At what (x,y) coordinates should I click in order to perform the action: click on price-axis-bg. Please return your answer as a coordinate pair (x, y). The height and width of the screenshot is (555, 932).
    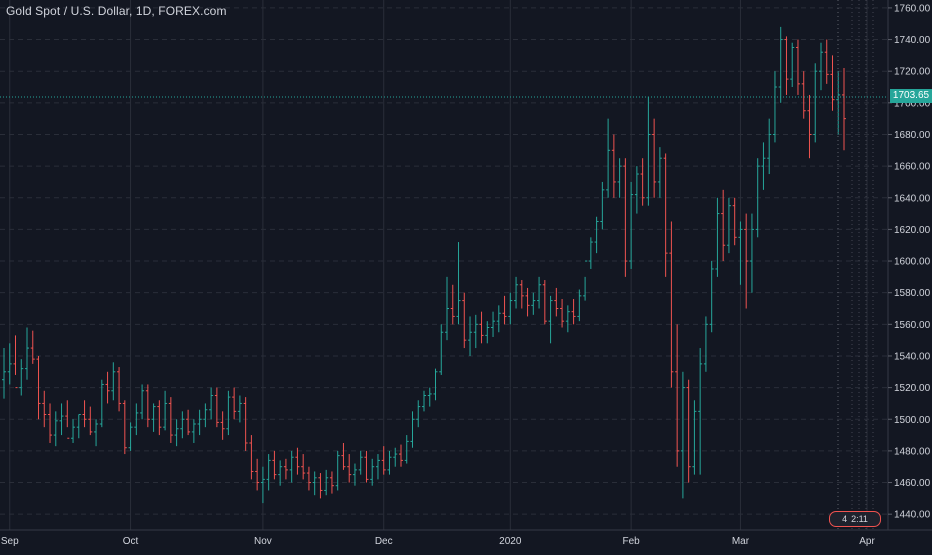
    Looking at the image, I should click on (910, 275).